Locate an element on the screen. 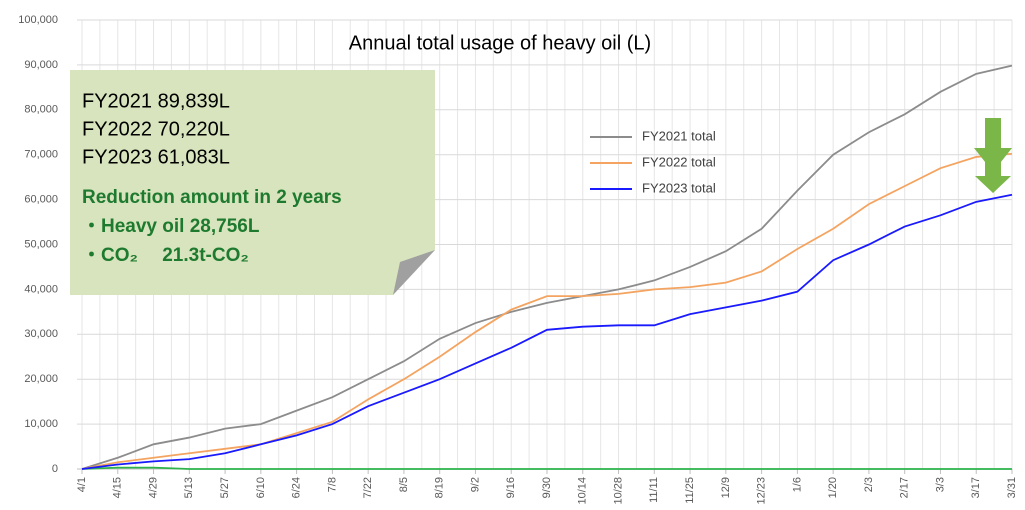 This screenshot has height=510, width=1025. y-tick-label: 60,000 is located at coordinates (41, 200).